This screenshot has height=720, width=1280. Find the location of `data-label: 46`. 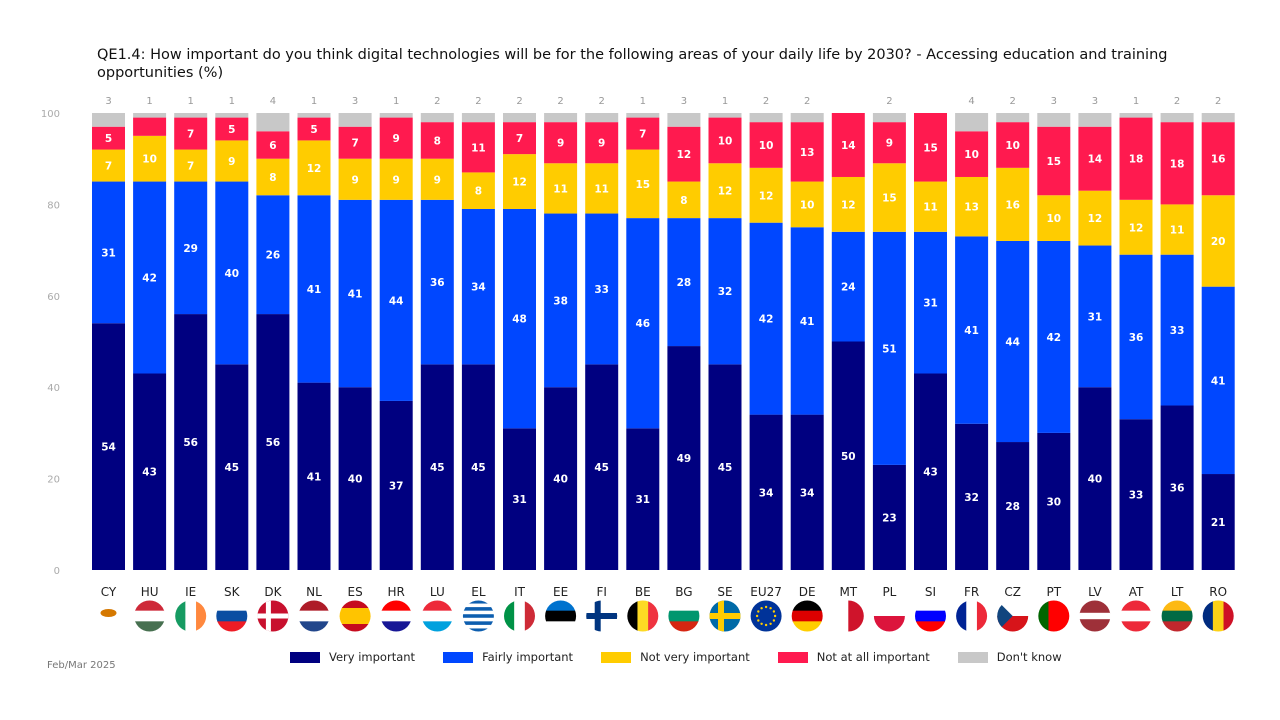

data-label: 46 is located at coordinates (642, 324).